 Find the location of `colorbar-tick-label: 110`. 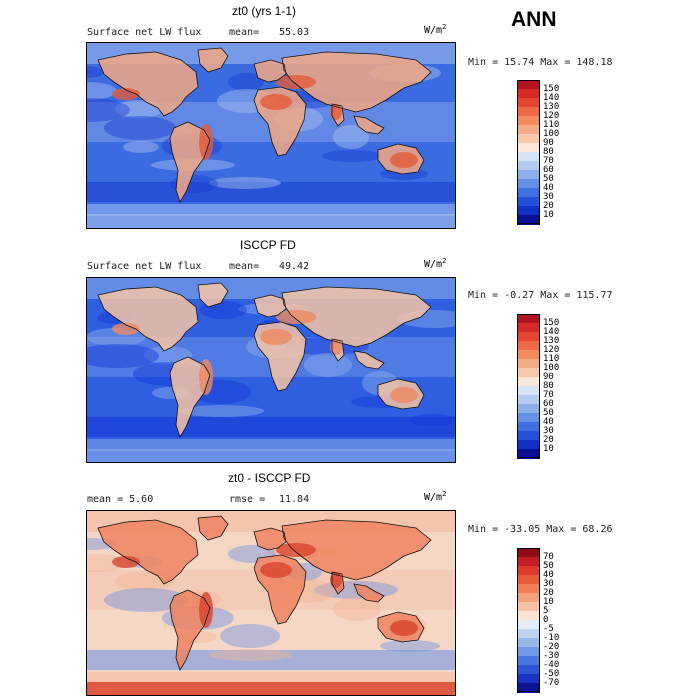

colorbar-tick-label: 110 is located at coordinates (551, 124).